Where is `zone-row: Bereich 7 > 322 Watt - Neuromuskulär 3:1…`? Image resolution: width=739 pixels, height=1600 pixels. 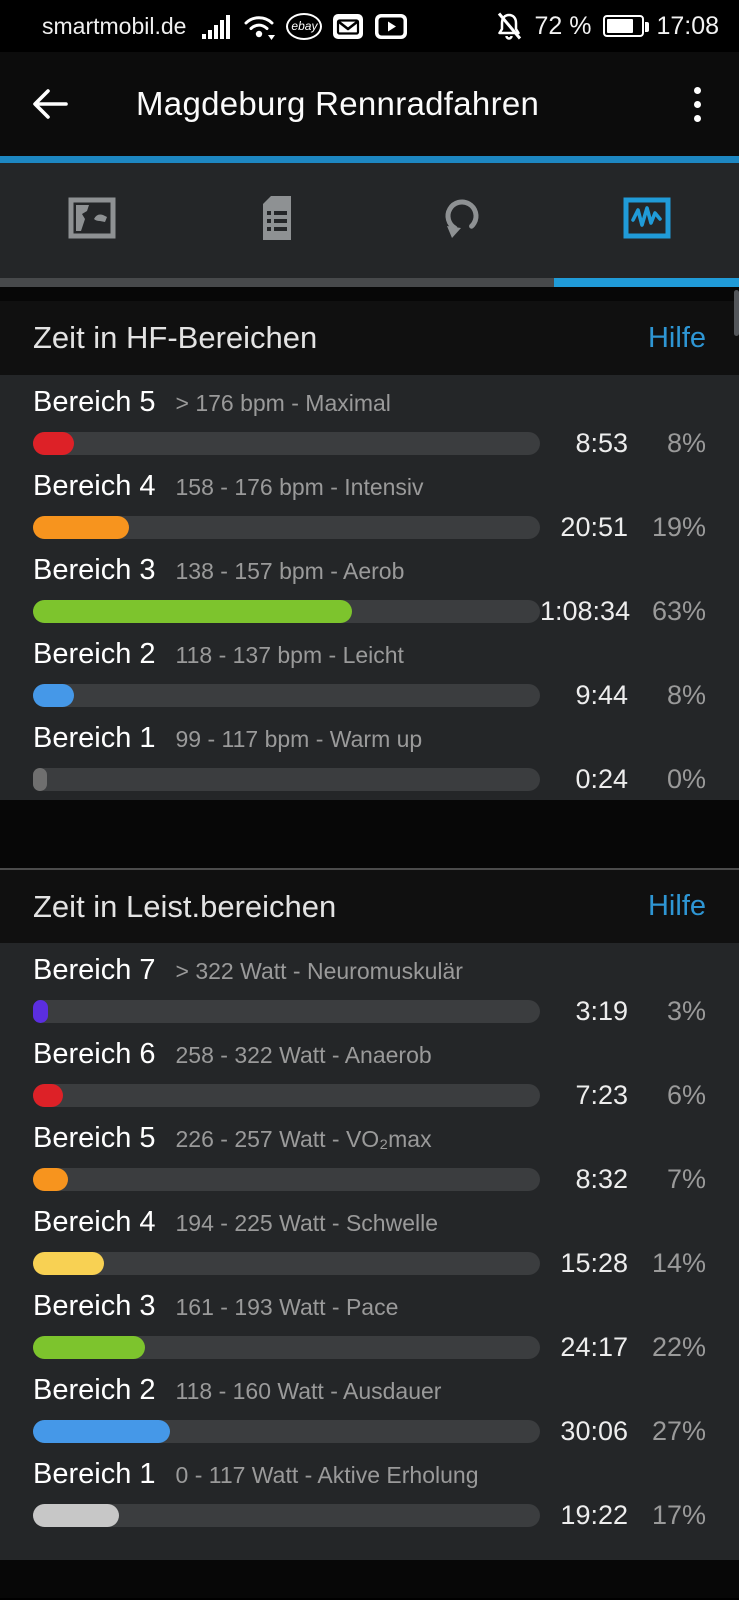 zone-row: Bereich 7 > 322 Watt - Neuromuskulär 3:1… is located at coordinates (369, 985).